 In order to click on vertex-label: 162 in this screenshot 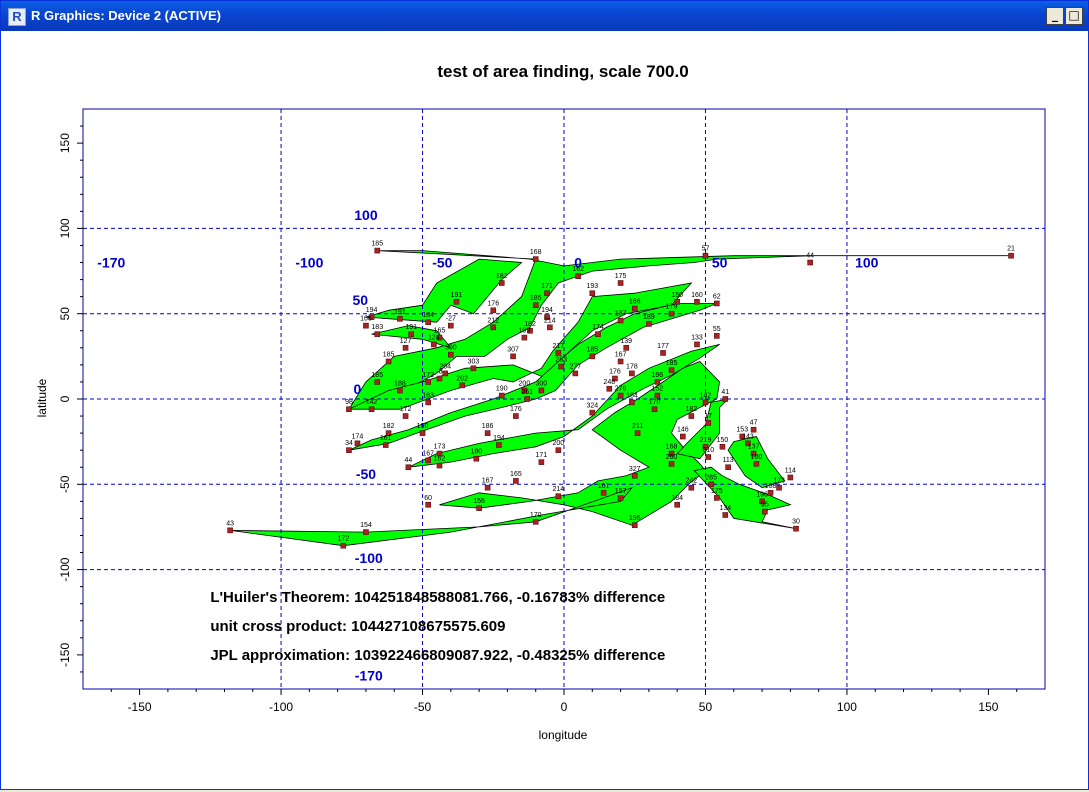, I will do `click(440, 459)`.